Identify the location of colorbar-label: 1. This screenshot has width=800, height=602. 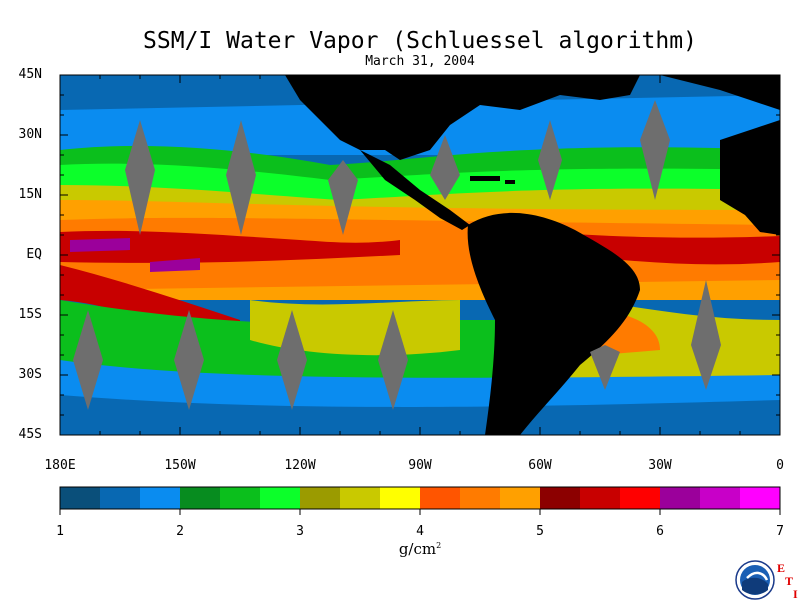
(60, 531).